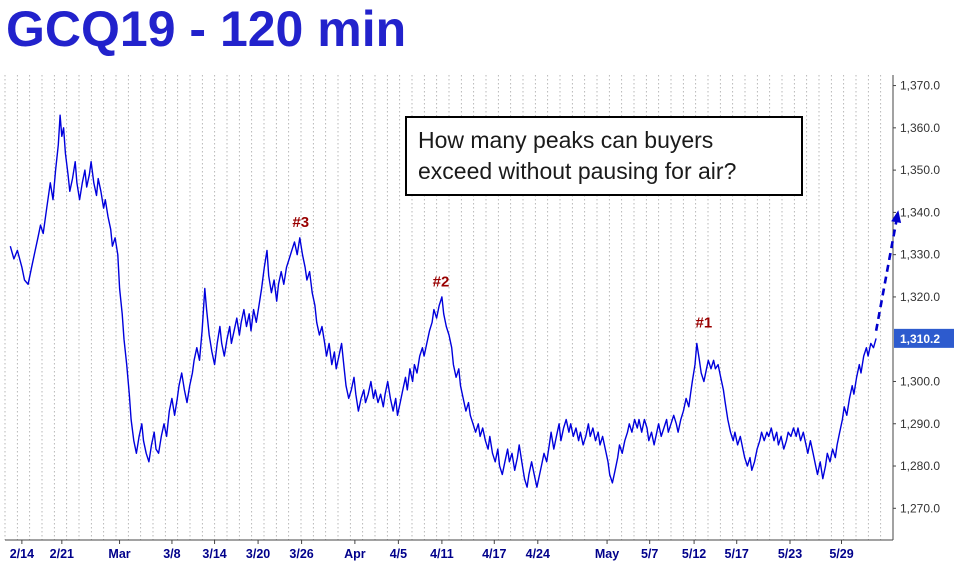 The image size is (955, 565). I want to click on x-axis-label: 5/7, so click(649, 554).